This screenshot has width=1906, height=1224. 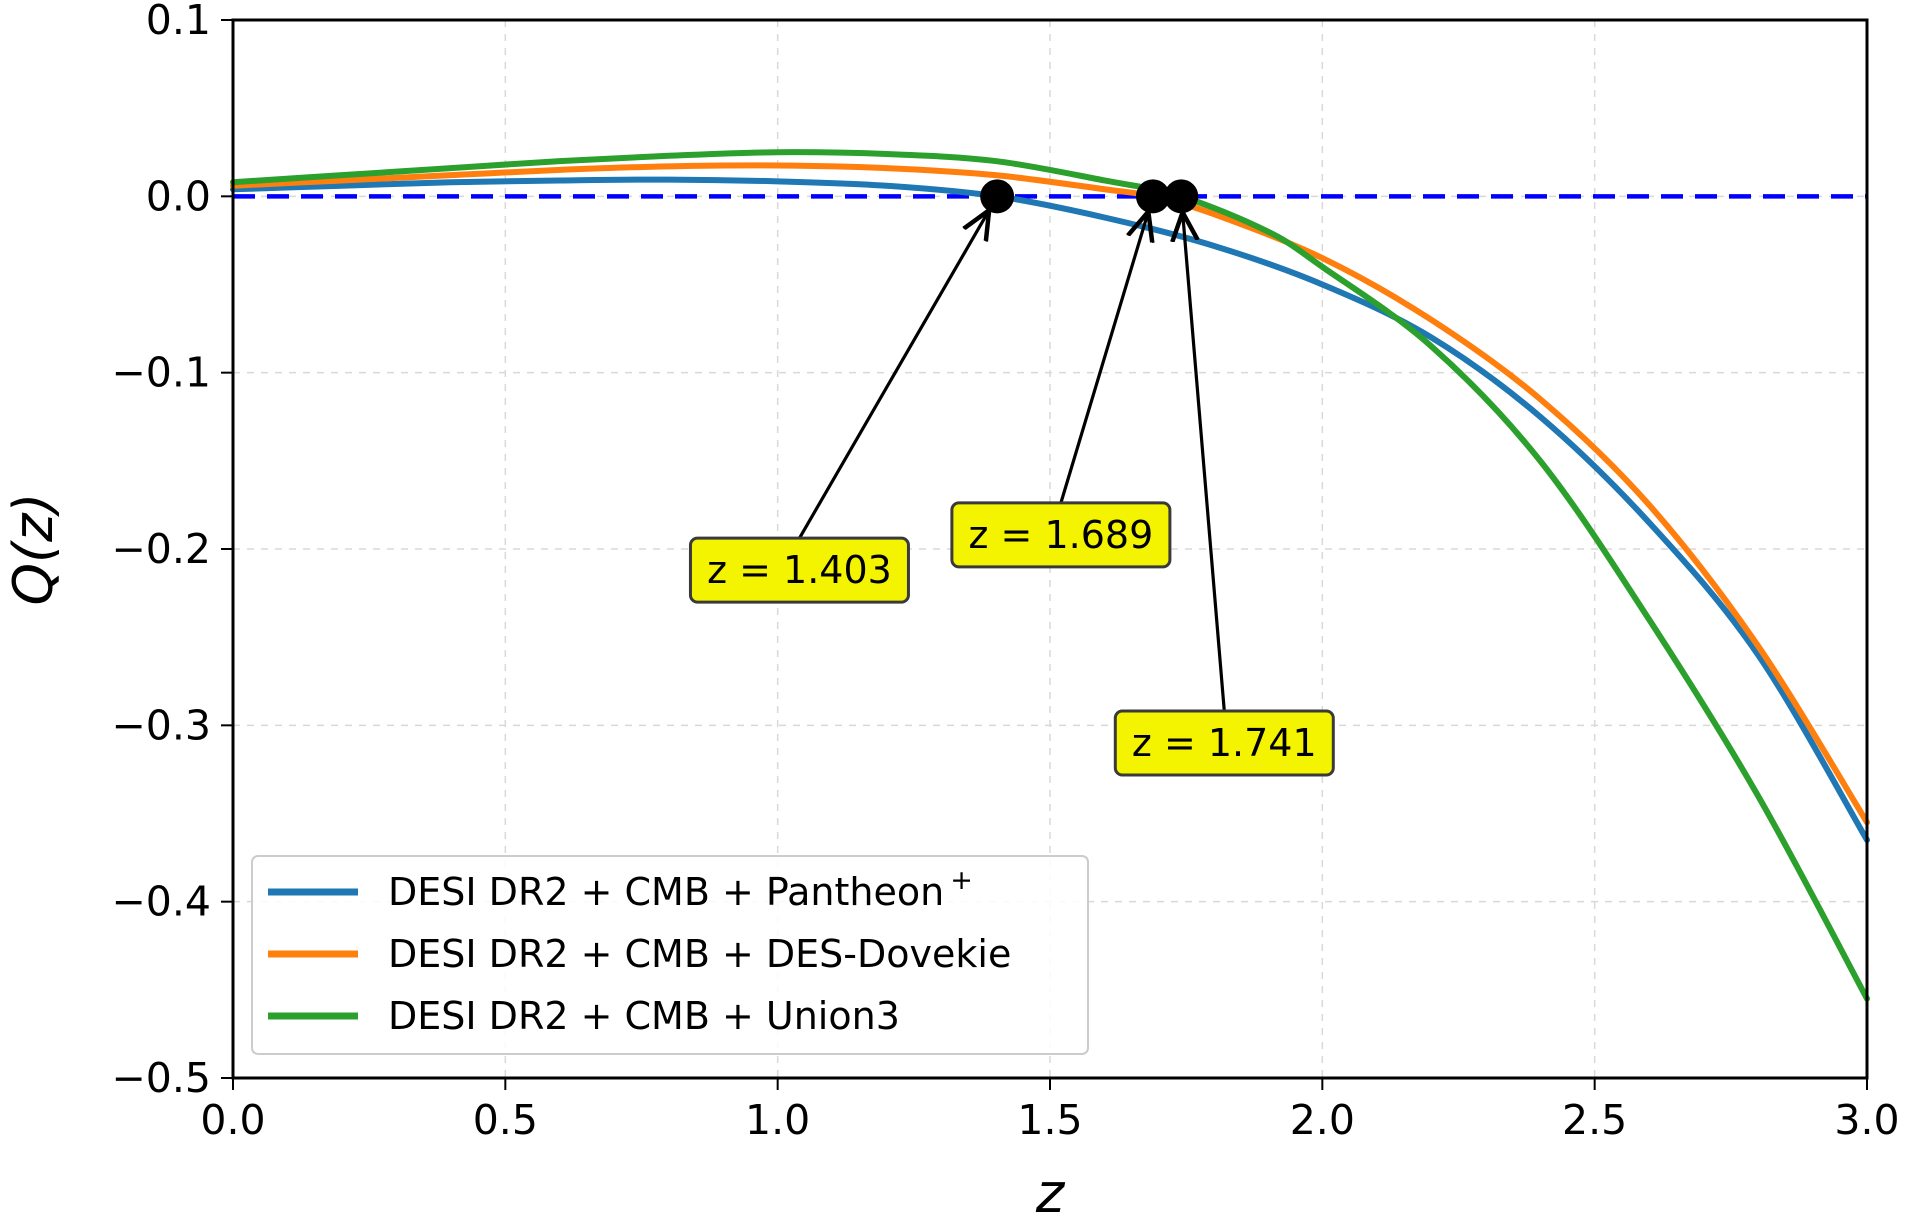 I want to click on x-tick-label: 2.5, so click(x=1594, y=1120).